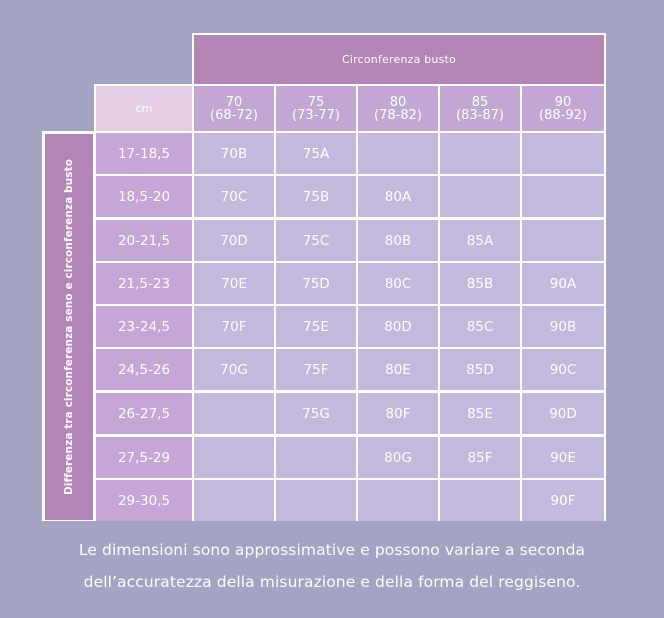  I want to click on column-range: (73-77), so click(316, 115).